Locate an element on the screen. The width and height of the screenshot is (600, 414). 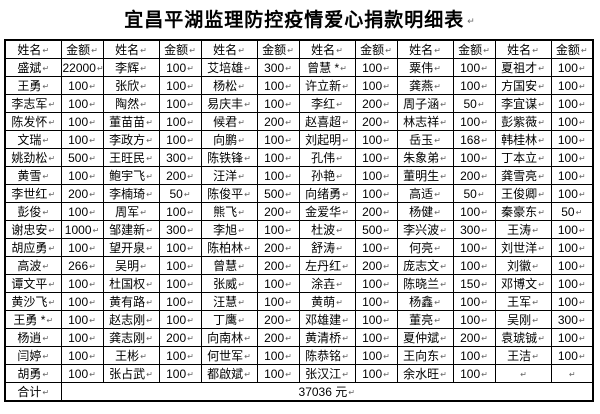
document-title: 宜昌平湖监理防控疫情爱心捐款明细表 is located at coordinates (300, 18).